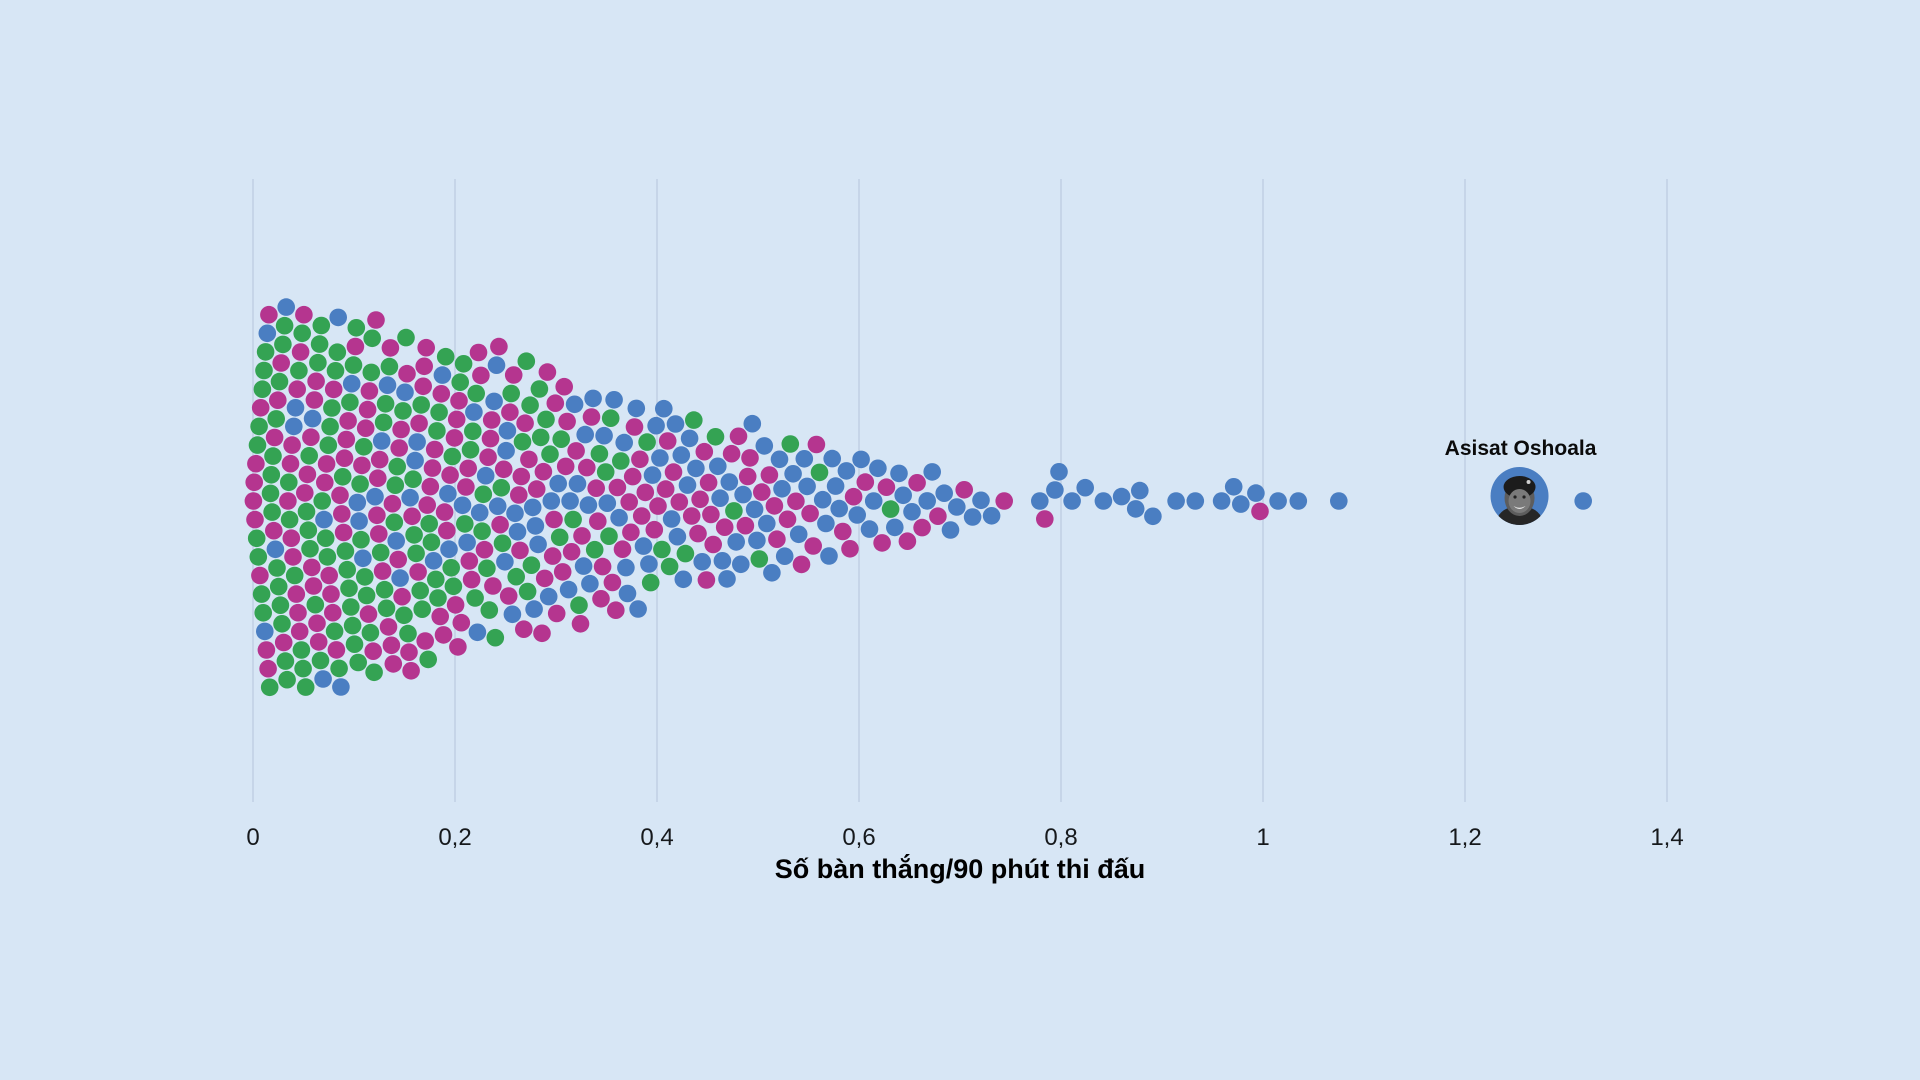  What do you see at coordinates (454, 837) in the screenshot?
I see `x-tick-label: 0,2` at bounding box center [454, 837].